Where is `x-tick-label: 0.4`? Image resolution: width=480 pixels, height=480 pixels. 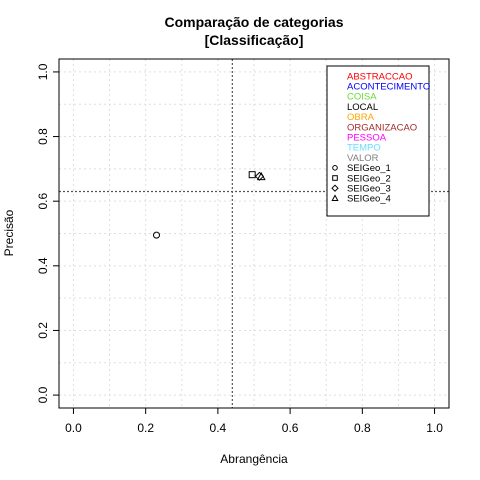 x-tick-label: 0.4 is located at coordinates (218, 428).